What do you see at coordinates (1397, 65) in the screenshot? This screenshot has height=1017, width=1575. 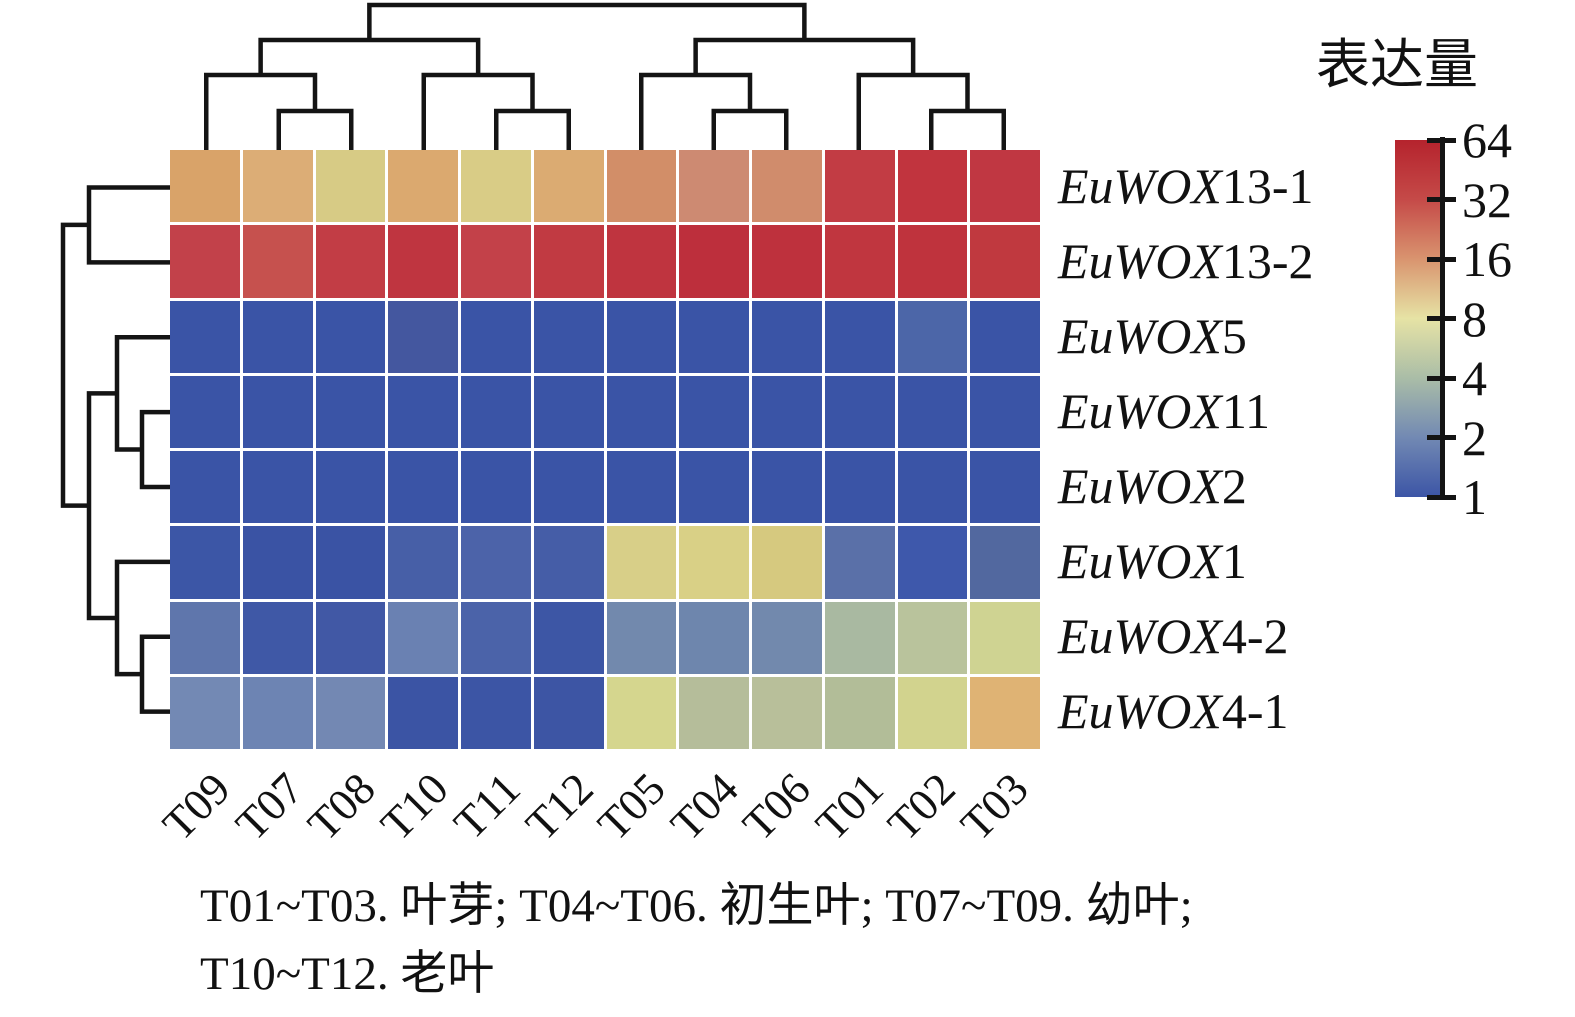 I see `legend-title: 表达量` at bounding box center [1397, 65].